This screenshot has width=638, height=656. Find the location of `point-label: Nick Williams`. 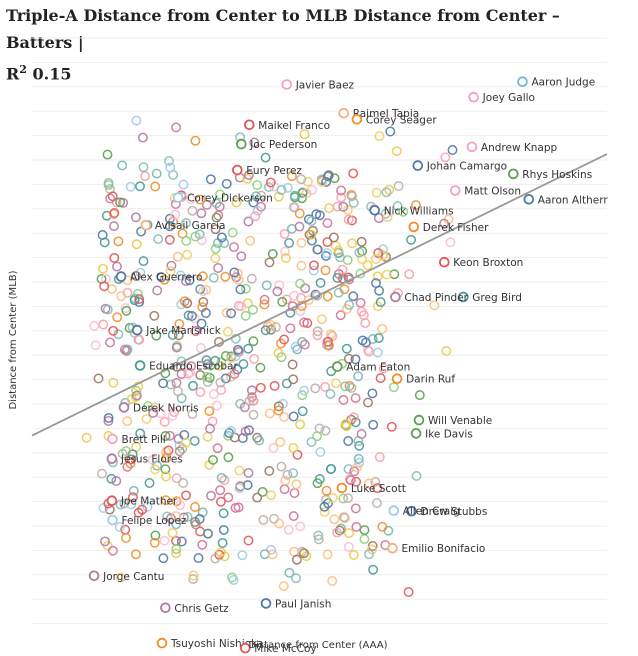

point-label: Nick Williams is located at coordinates (419, 211).